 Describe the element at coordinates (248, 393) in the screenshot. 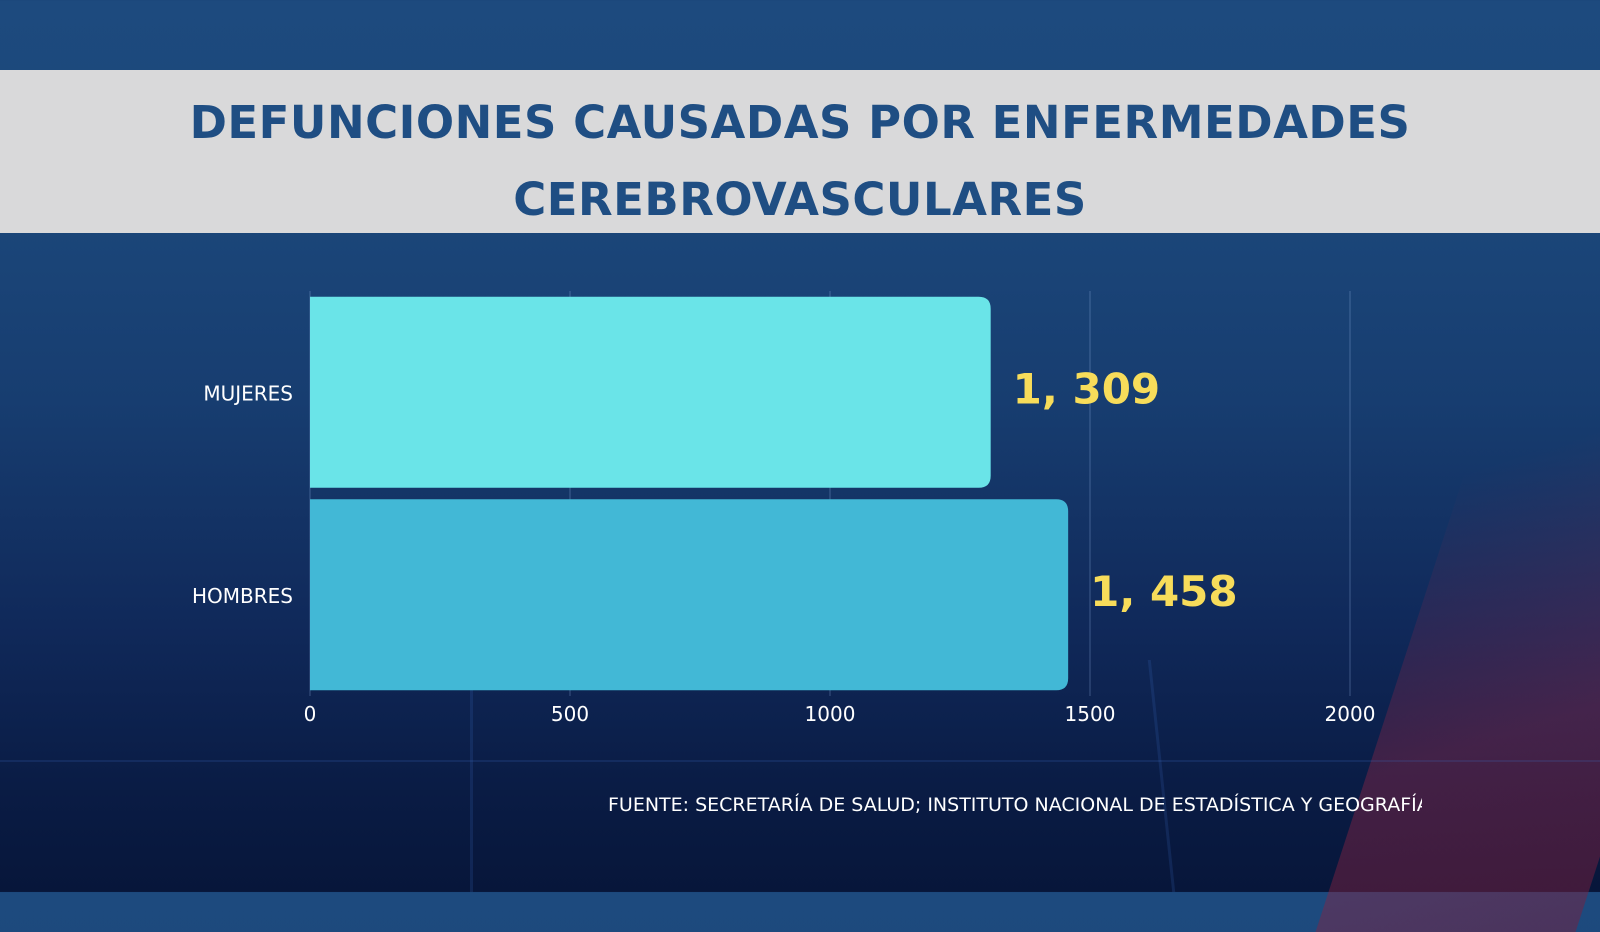

I see `category-label: MUJERES` at that location.